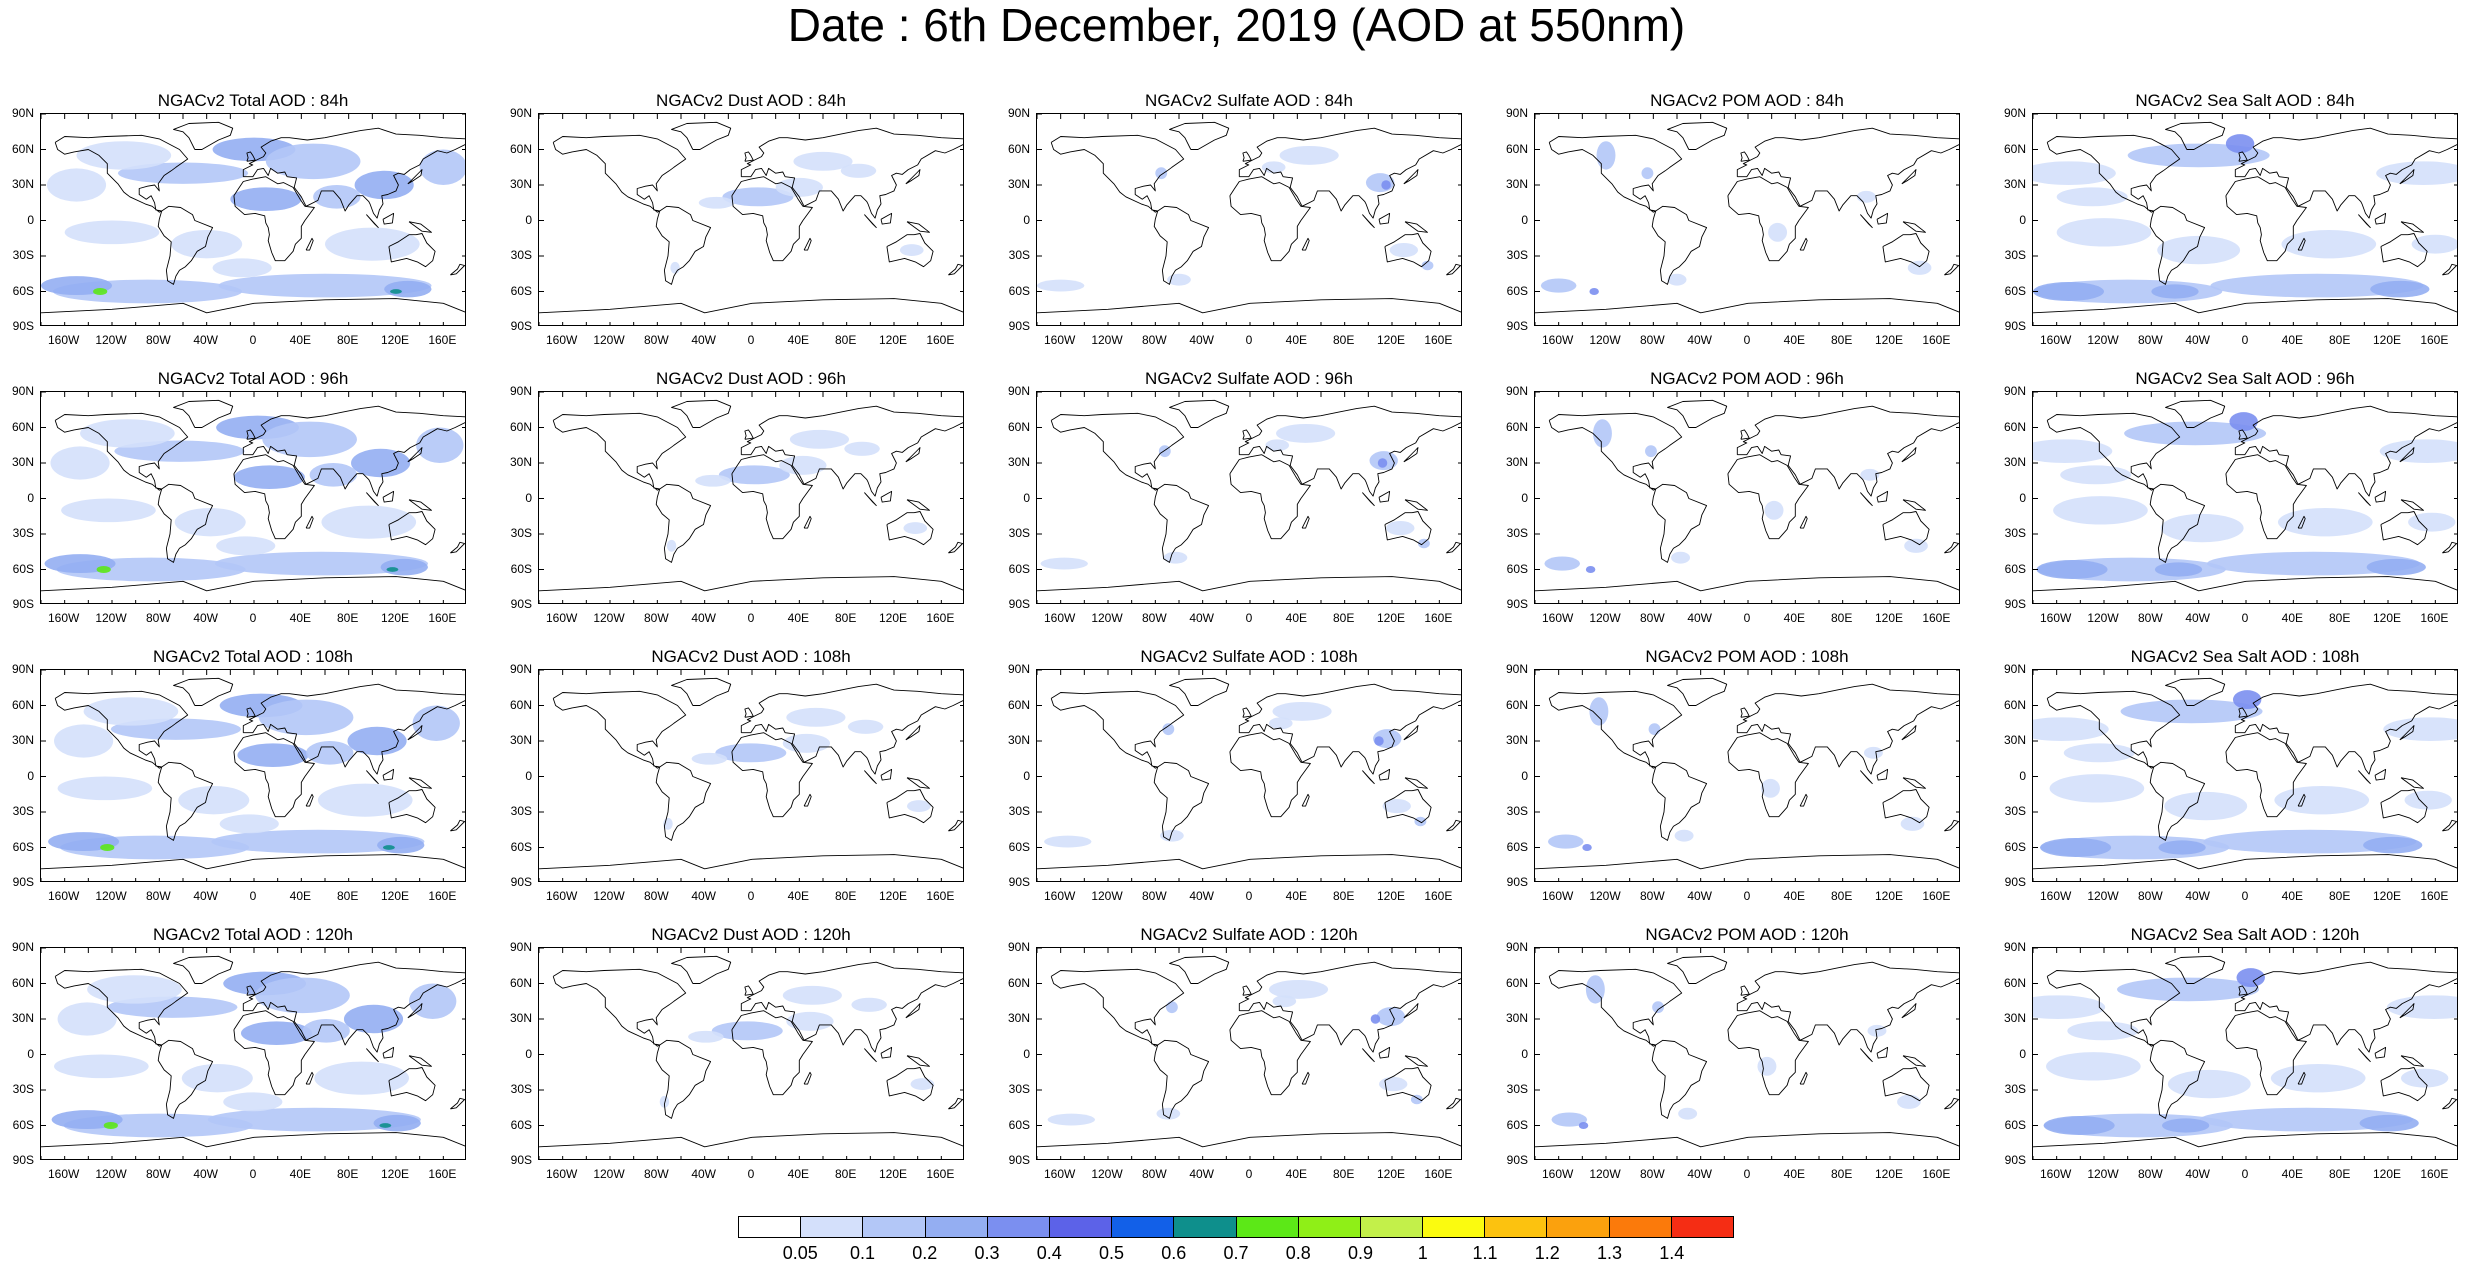 The height and width of the screenshot is (1263, 2473). Describe the element at coordinates (751, 934) in the screenshot. I see `panel-title: NGACv2 Dust AOD : 120h` at that location.